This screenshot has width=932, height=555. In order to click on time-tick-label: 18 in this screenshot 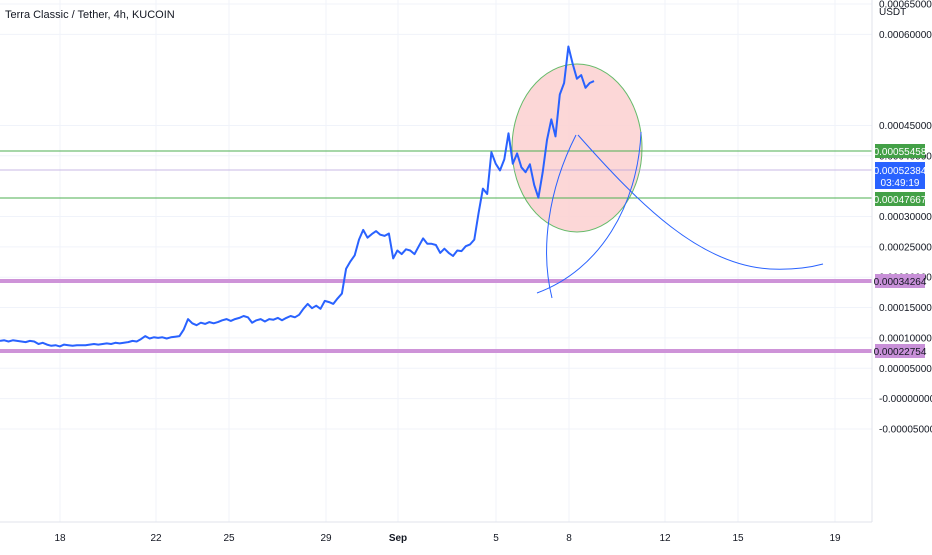, I will do `click(60, 538)`.